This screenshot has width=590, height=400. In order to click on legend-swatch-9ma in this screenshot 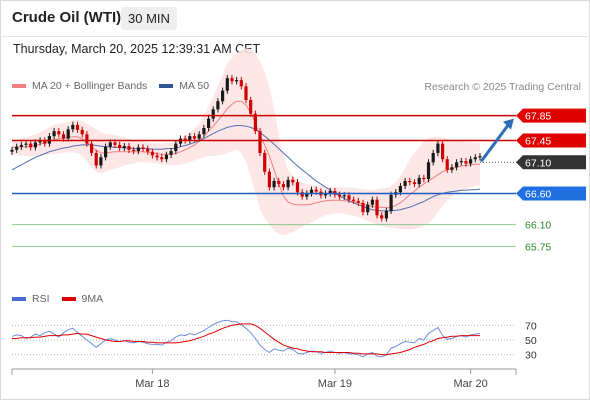, I will do `click(68, 299)`.